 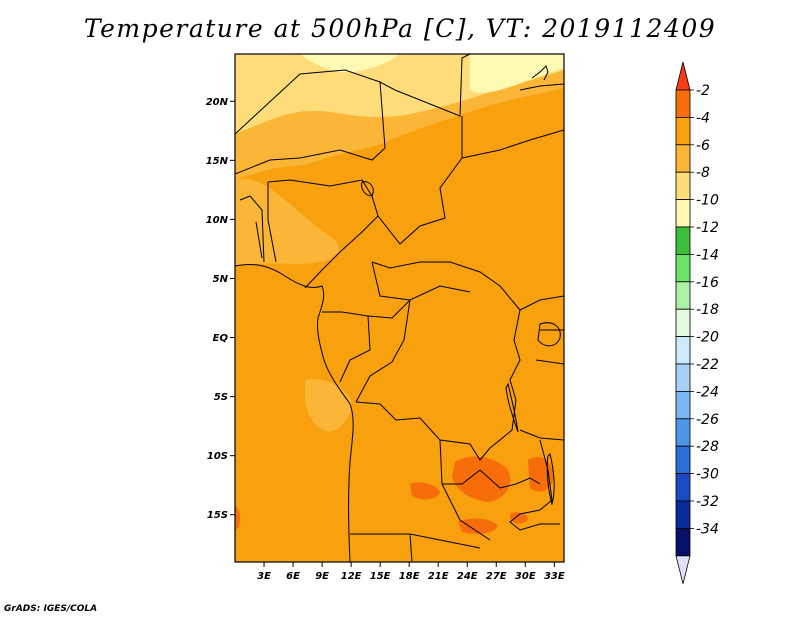 I want to click on lat-tick-label: 10S, so click(x=217, y=456).